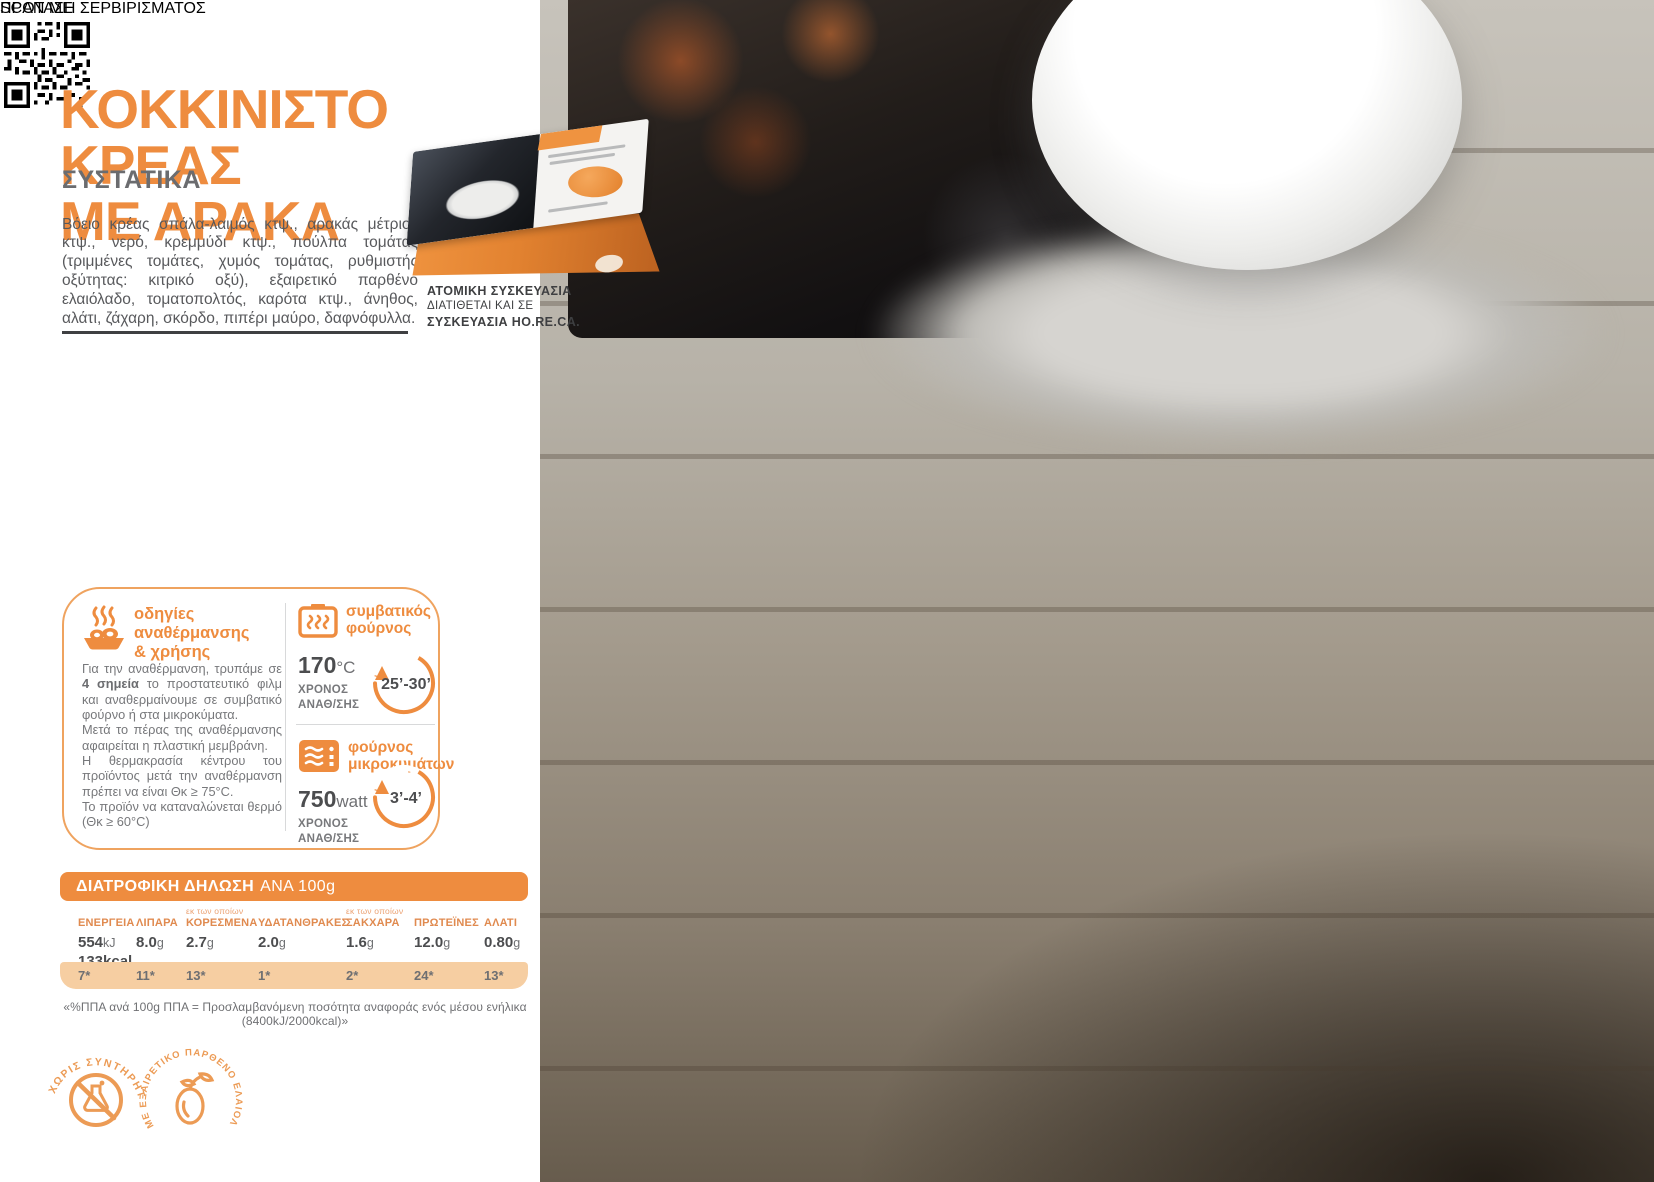 This screenshot has width=1654, height=1182. I want to click on pct-carbs: 1*, so click(264, 975).